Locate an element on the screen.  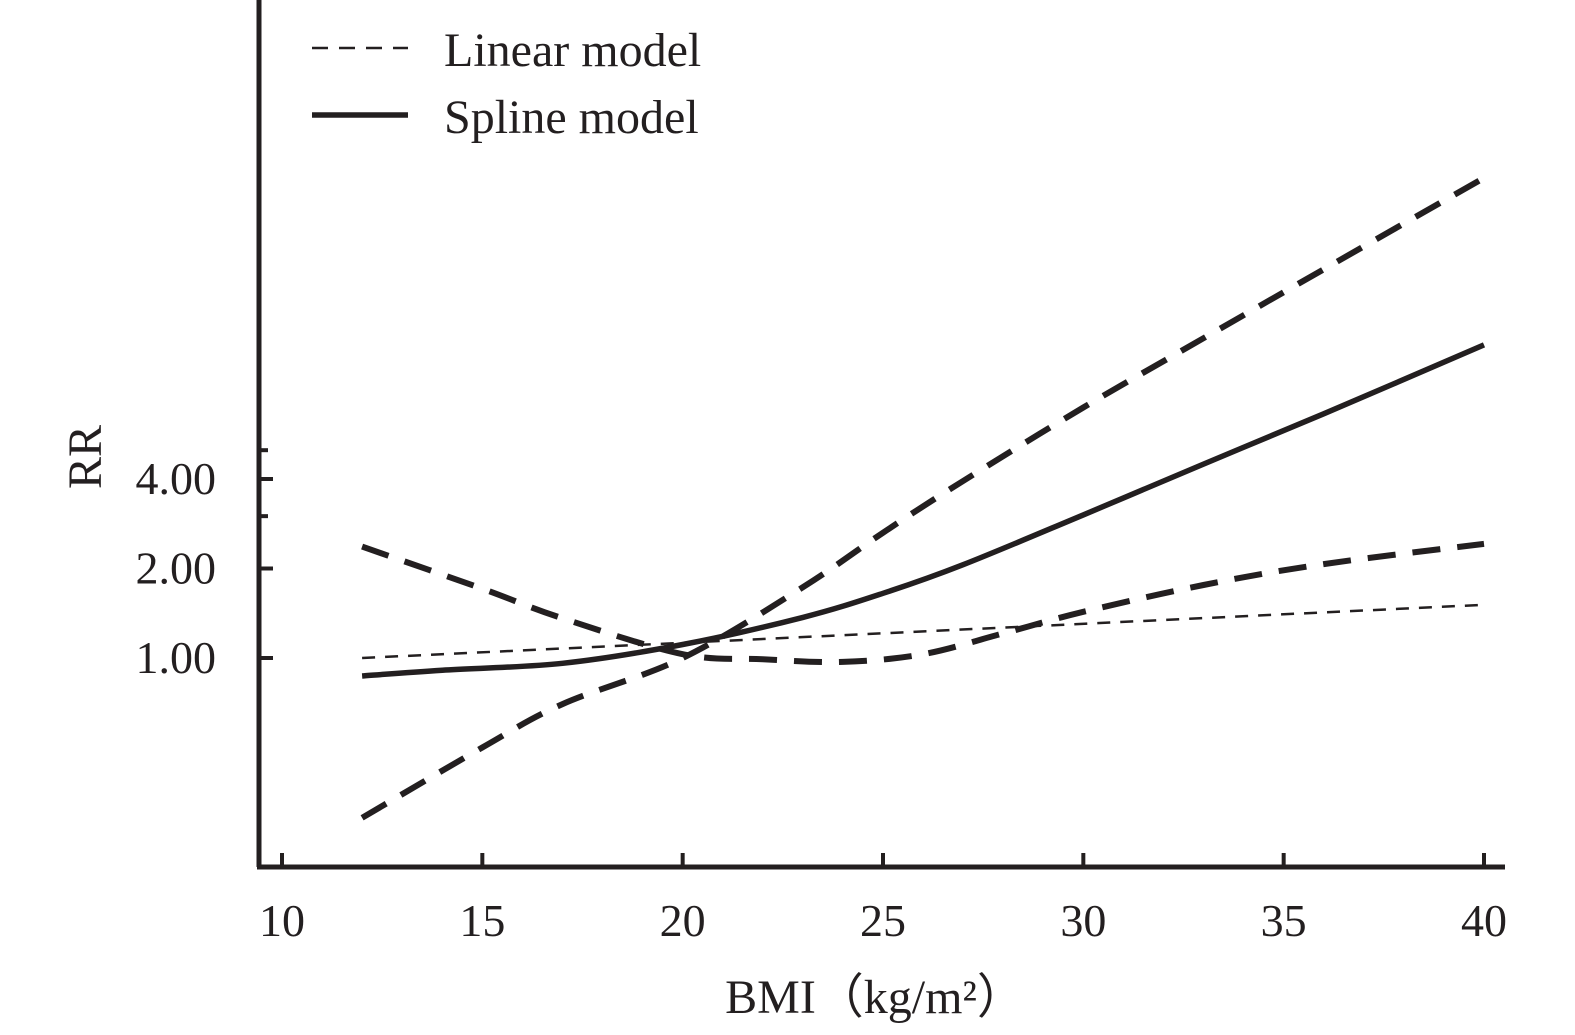
x-axis-title: BMI（kg/m²） is located at coordinates (875, 997).